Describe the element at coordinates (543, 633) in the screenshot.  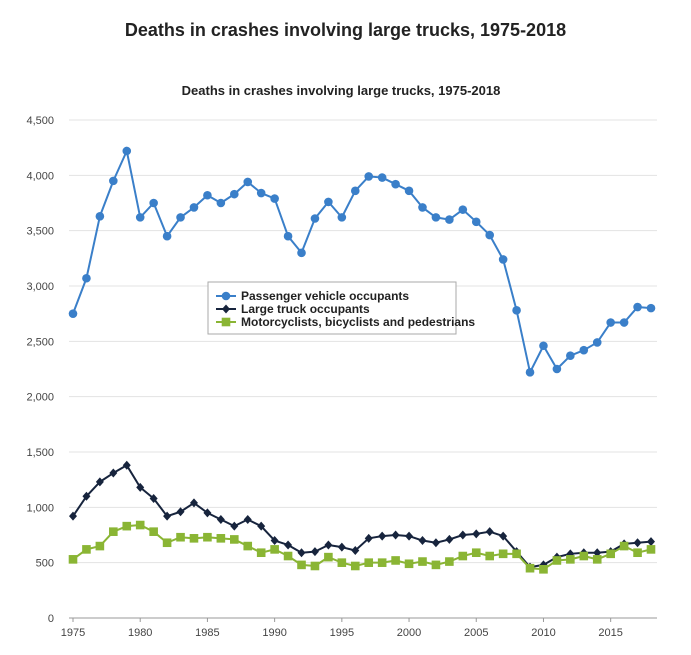
I see `x-tick-label: 2010` at that location.